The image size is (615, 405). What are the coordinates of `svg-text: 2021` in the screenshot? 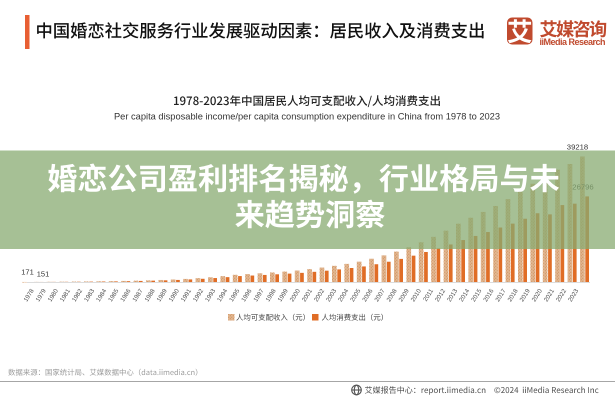 It's located at (550, 295).